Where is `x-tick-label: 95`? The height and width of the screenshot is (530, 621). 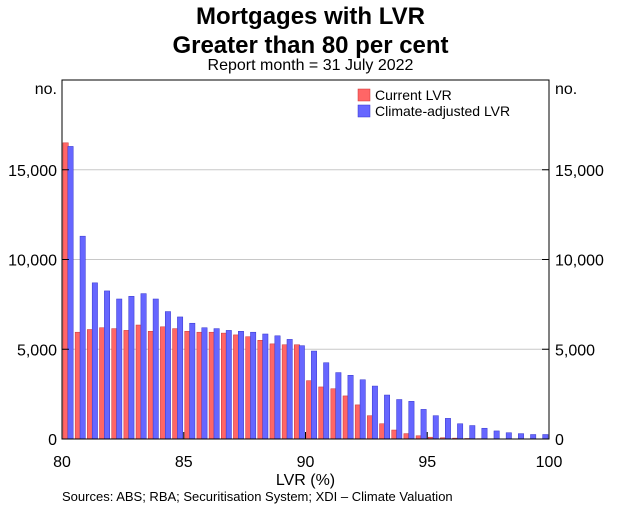
x-tick-label: 95 is located at coordinates (427, 462).